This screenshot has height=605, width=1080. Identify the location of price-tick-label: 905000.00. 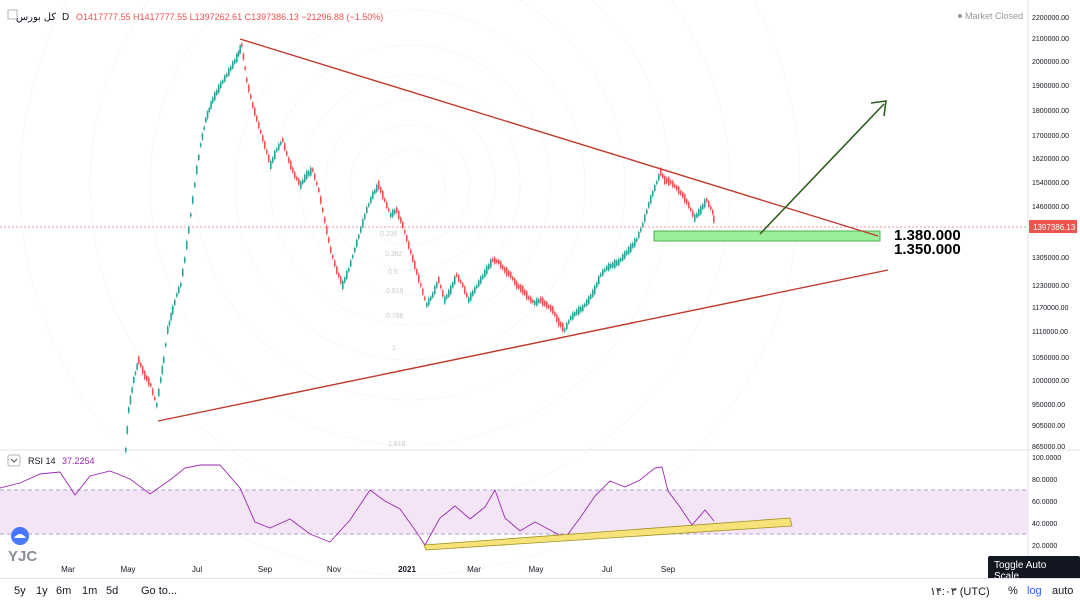
(1048, 426).